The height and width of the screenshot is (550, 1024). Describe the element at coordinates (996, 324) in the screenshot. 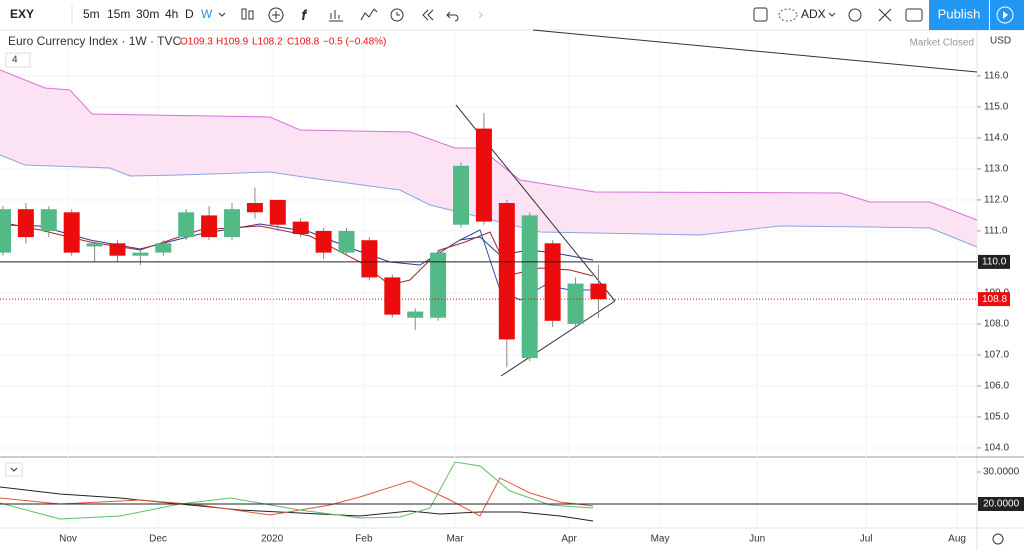

I see `y-tick-label: 108.0` at that location.